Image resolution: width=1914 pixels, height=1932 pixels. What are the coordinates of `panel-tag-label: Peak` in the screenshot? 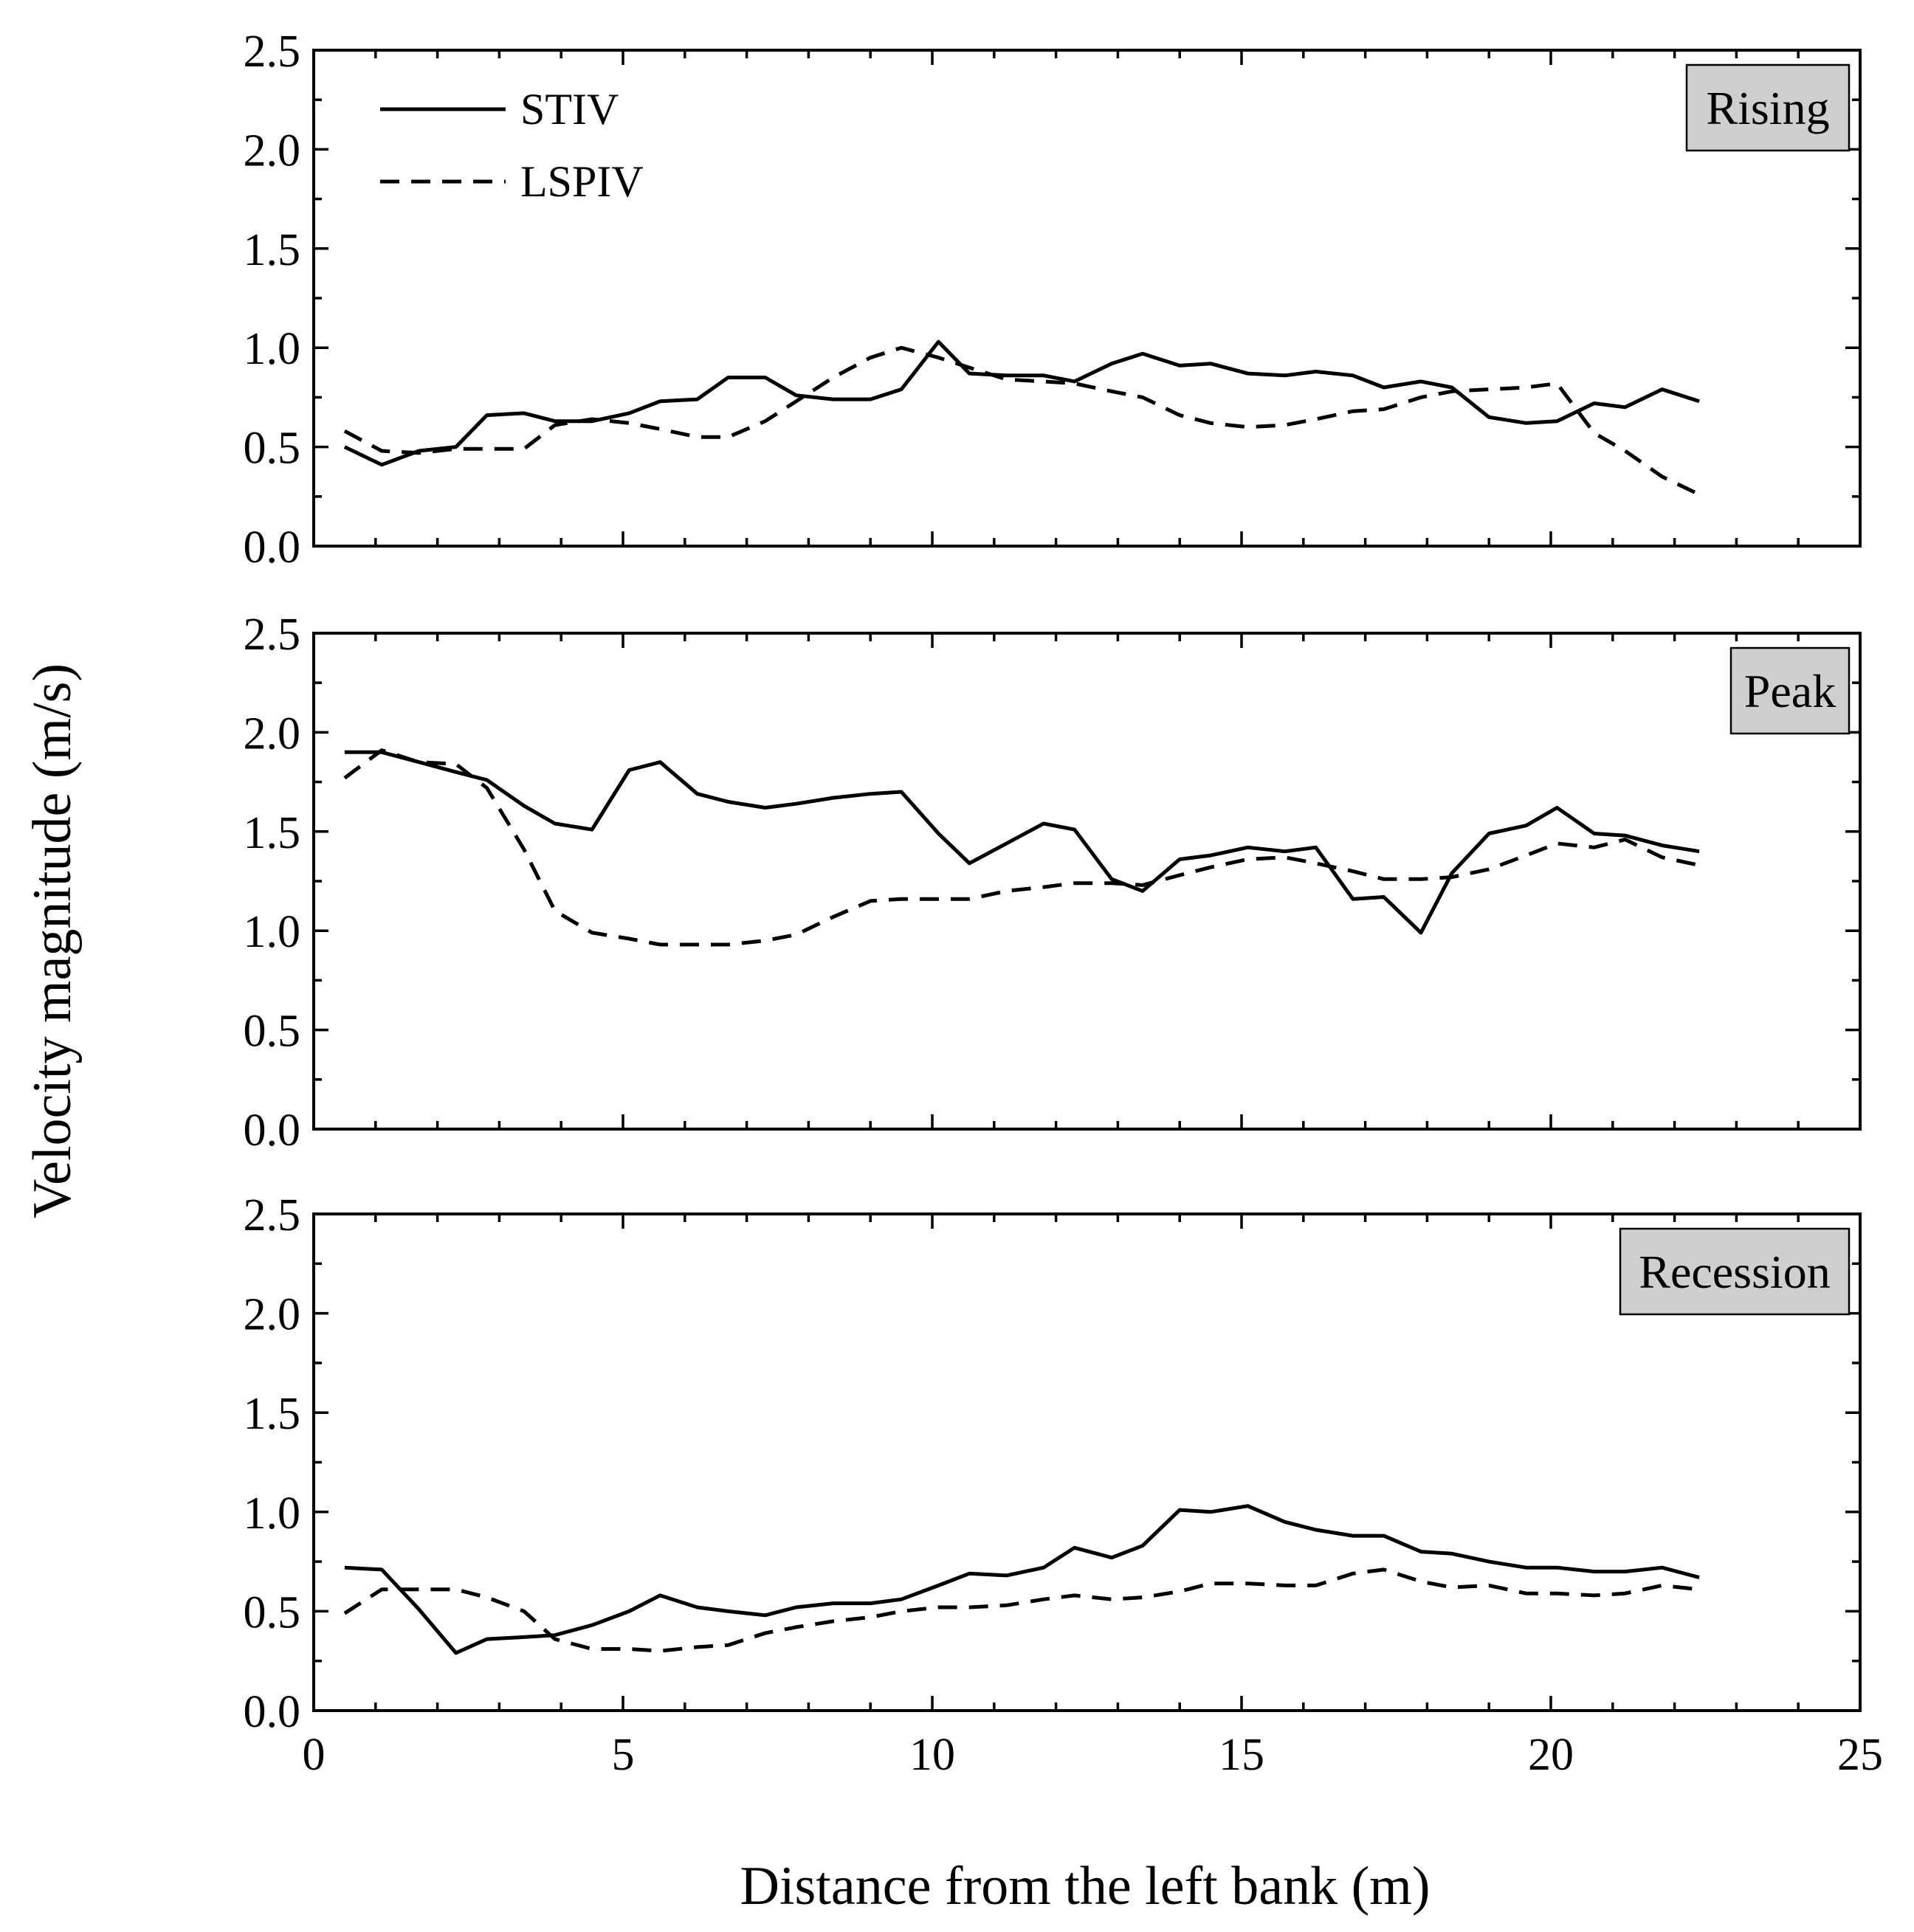 It's located at (1790, 691).